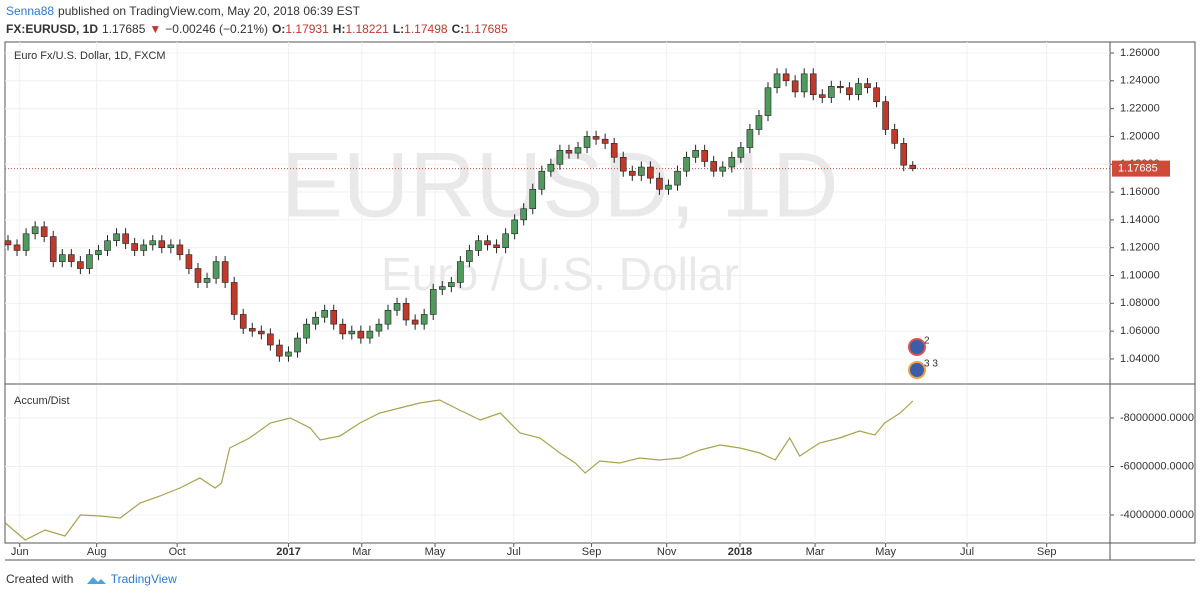 This screenshot has height=595, width=1200. Describe the element at coordinates (90, 56) in the screenshot. I see `legend-text: Euro Fx/U.S. Dollar, 1D, FXCM` at that location.